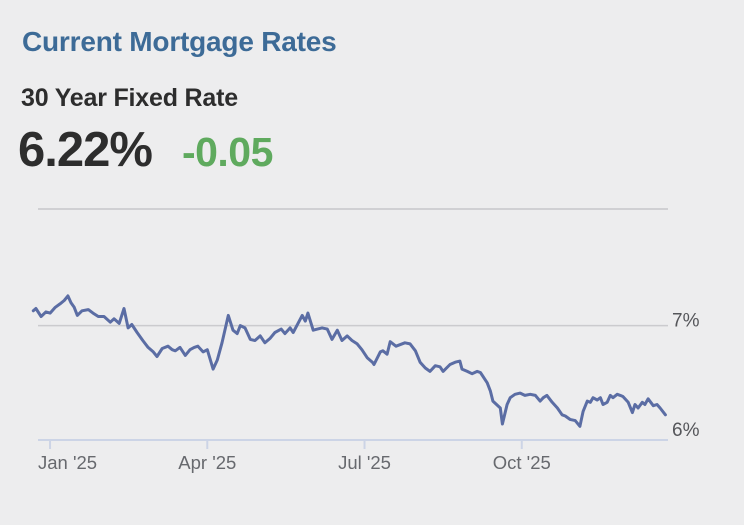 The image size is (744, 525). What do you see at coordinates (364, 462) in the screenshot?
I see `x-tick-label: Jul '25` at bounding box center [364, 462].